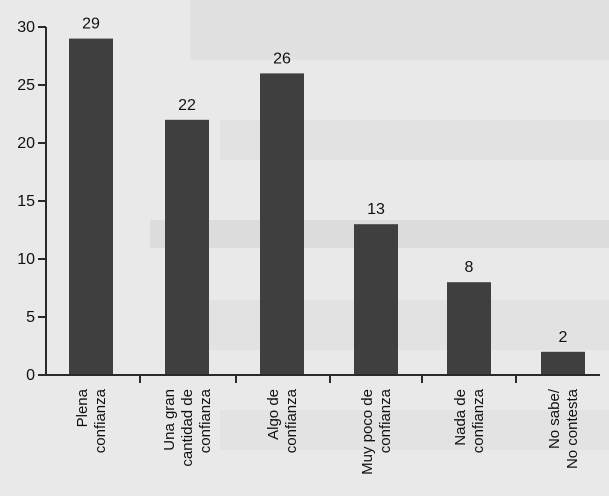 This screenshot has height=496, width=609. I want to click on data-label-2: 22, so click(187, 105).